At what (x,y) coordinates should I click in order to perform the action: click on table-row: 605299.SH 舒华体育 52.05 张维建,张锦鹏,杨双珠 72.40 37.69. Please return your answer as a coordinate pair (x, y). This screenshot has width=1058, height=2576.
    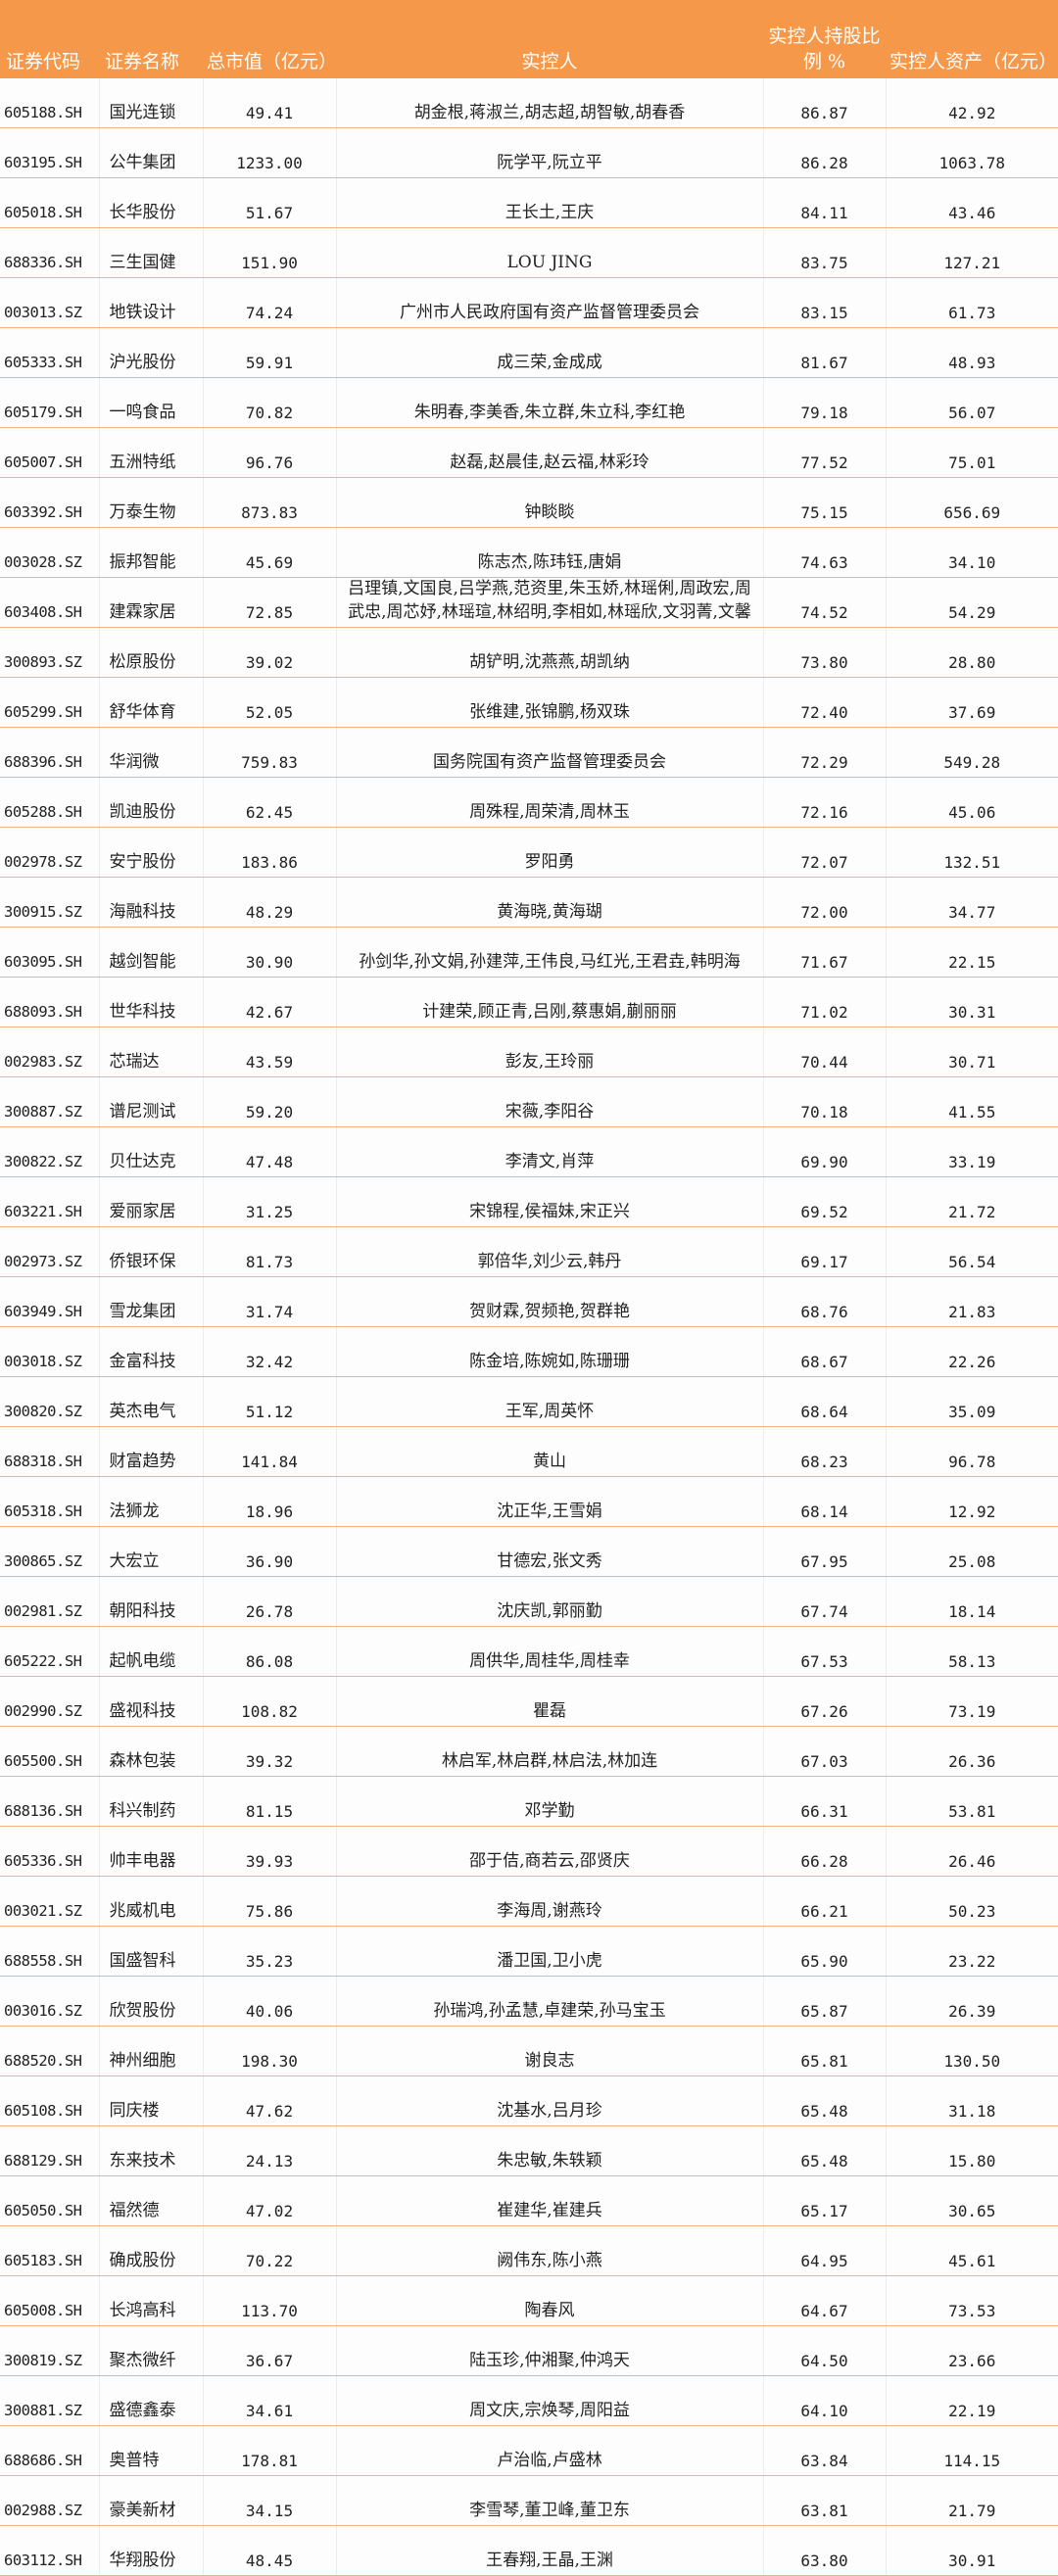
    Looking at the image, I should click on (529, 702).